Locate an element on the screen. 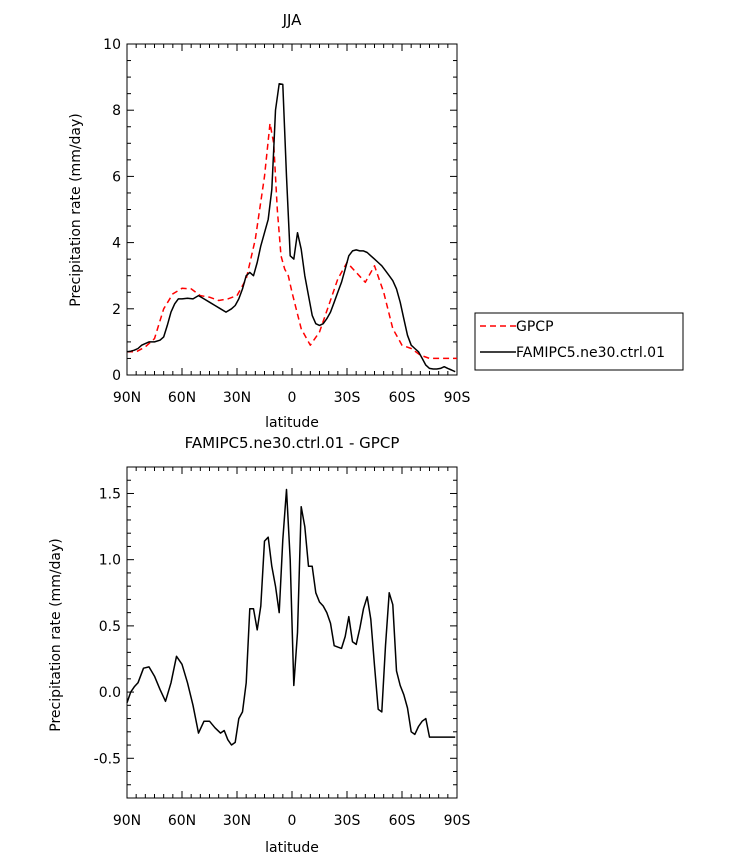 This screenshot has width=733, height=862. legend-gpcp-label: GPCP is located at coordinates (535, 327).